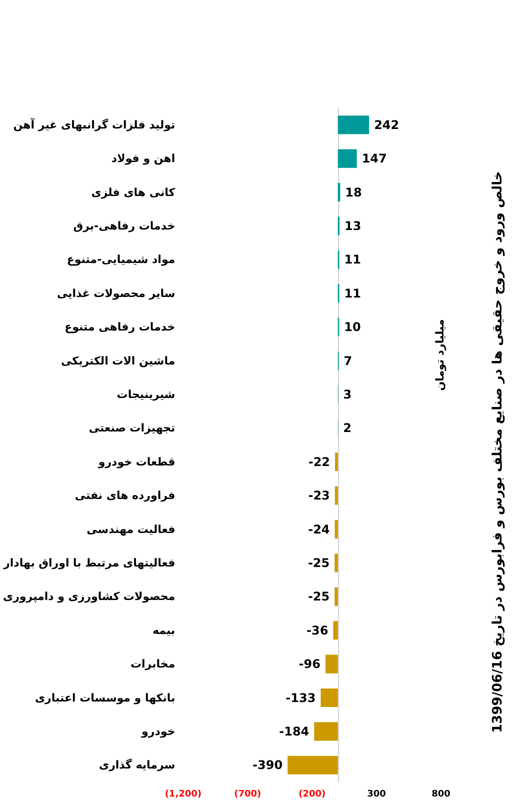 This screenshot has width=513, height=812. Describe the element at coordinates (158, 731) in the screenshot. I see `y-tick-label: خودرو` at that location.